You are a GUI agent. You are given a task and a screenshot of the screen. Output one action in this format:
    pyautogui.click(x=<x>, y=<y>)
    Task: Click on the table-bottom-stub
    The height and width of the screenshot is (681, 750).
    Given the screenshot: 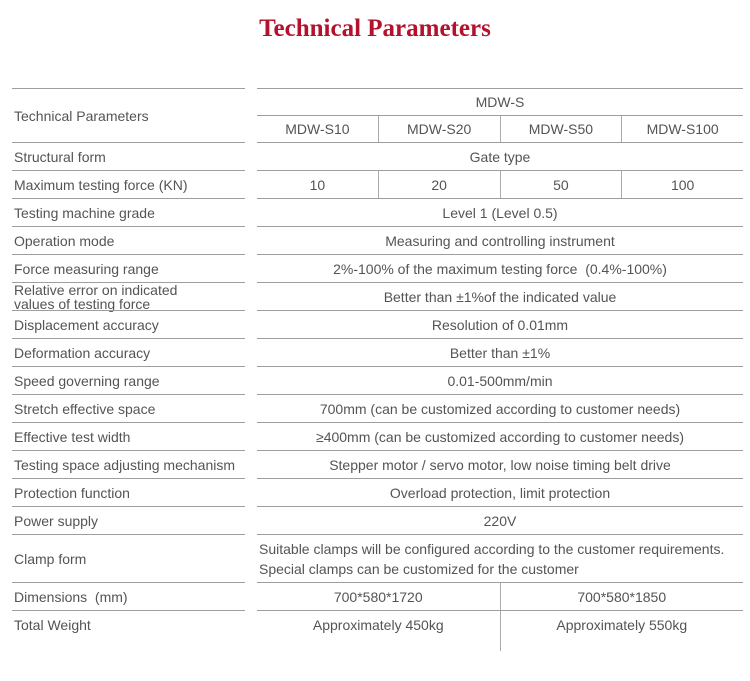 What is the action you would take?
    pyautogui.click(x=377, y=644)
    